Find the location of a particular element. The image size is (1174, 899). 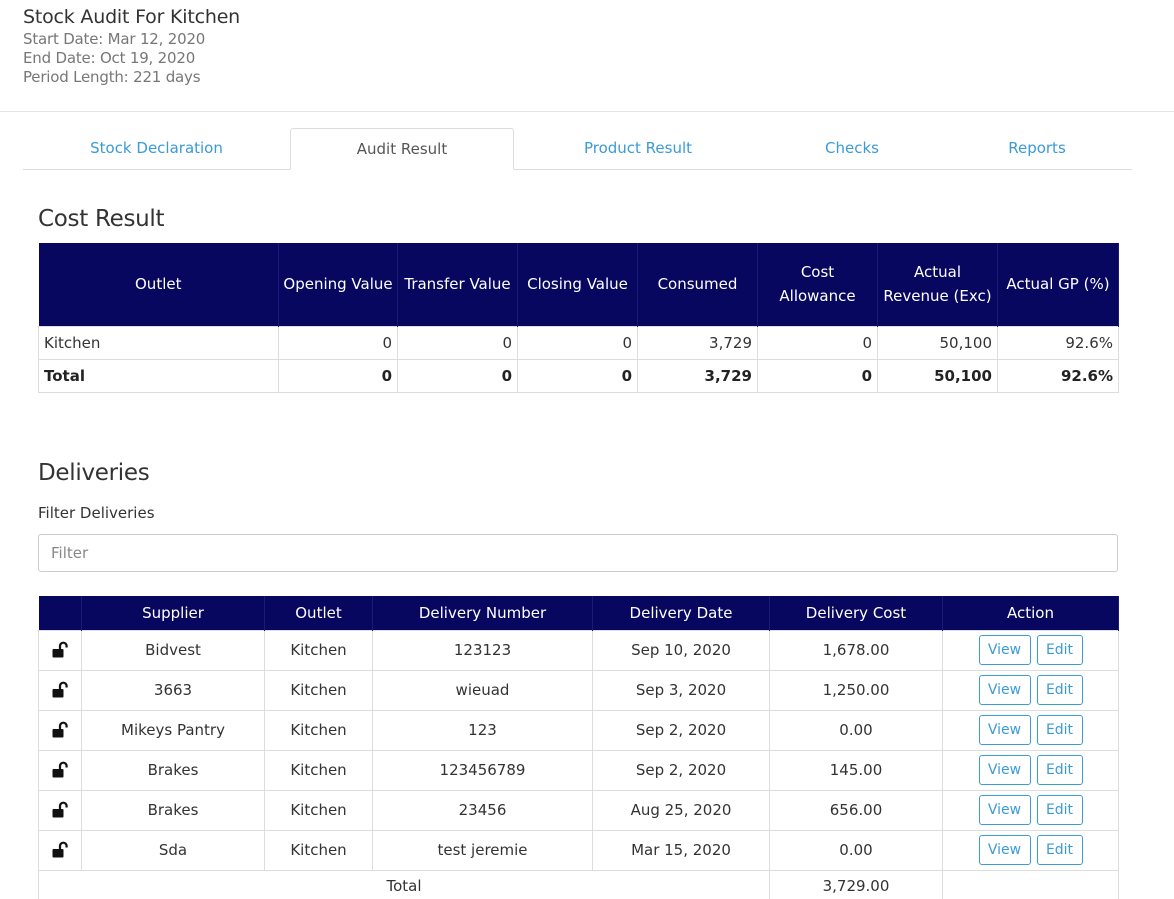

table-cell: 50,100 is located at coordinates (937, 375).